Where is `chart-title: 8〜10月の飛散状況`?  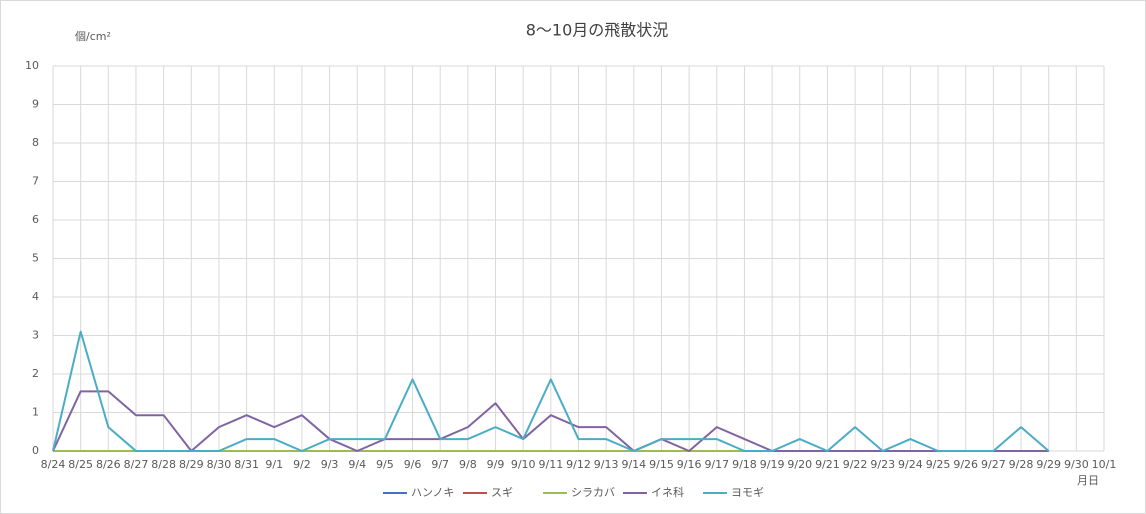 chart-title: 8〜10月の飛散状況 is located at coordinates (597, 30).